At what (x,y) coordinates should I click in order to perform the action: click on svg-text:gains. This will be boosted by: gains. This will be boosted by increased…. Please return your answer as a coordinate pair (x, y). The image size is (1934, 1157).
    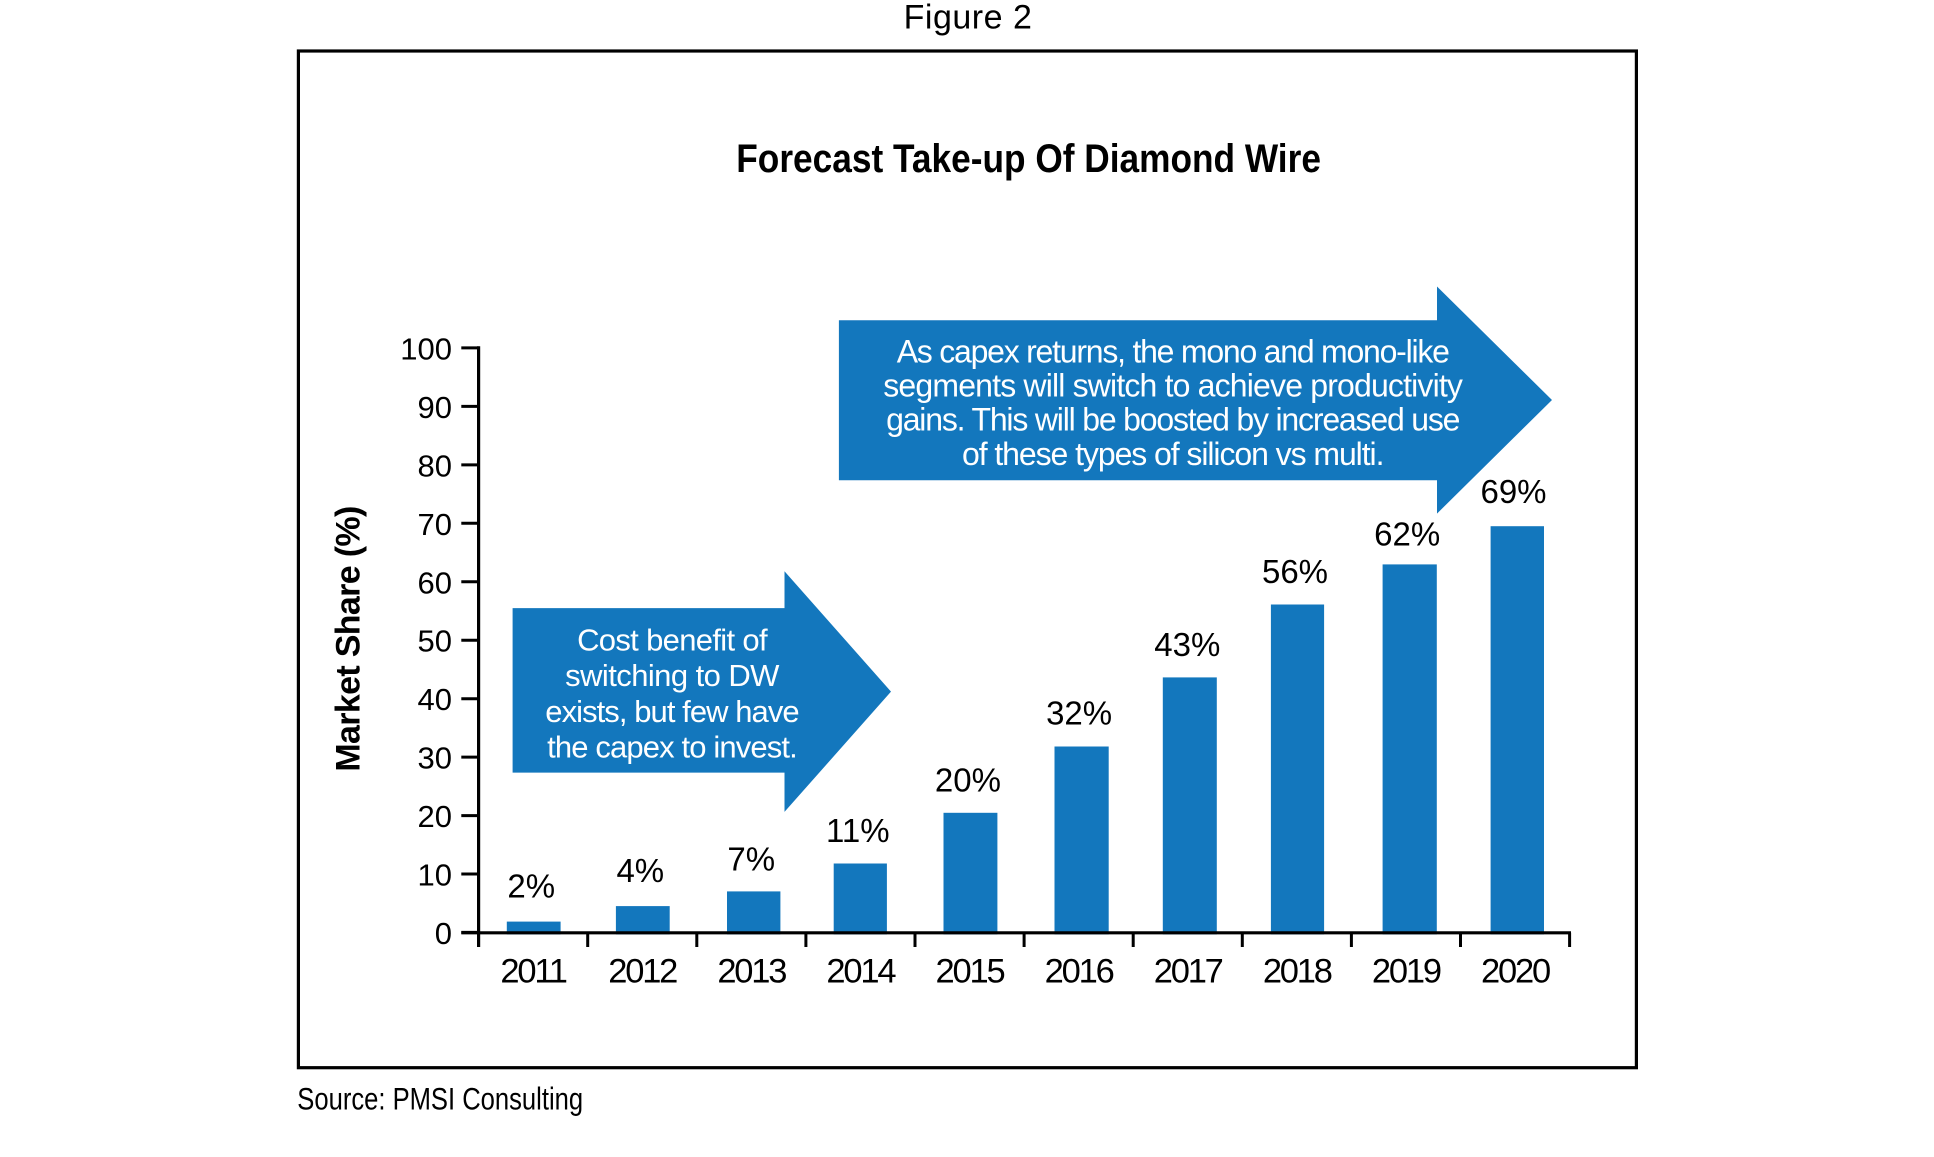
    Looking at the image, I should click on (1173, 420).